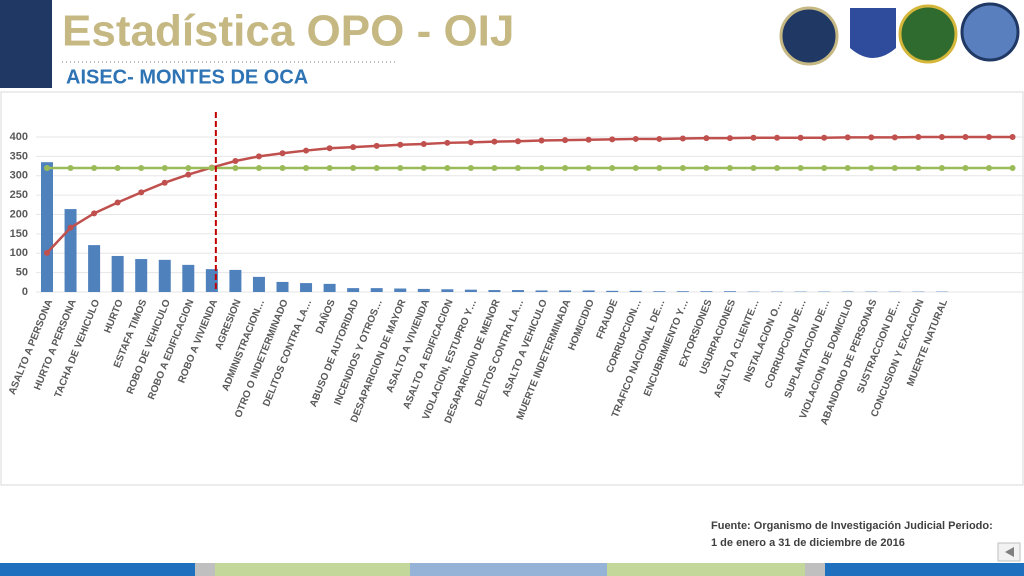 The height and width of the screenshot is (576, 1024). What do you see at coordinates (19, 137) in the screenshot?
I see `y-tick-label: 400` at bounding box center [19, 137].